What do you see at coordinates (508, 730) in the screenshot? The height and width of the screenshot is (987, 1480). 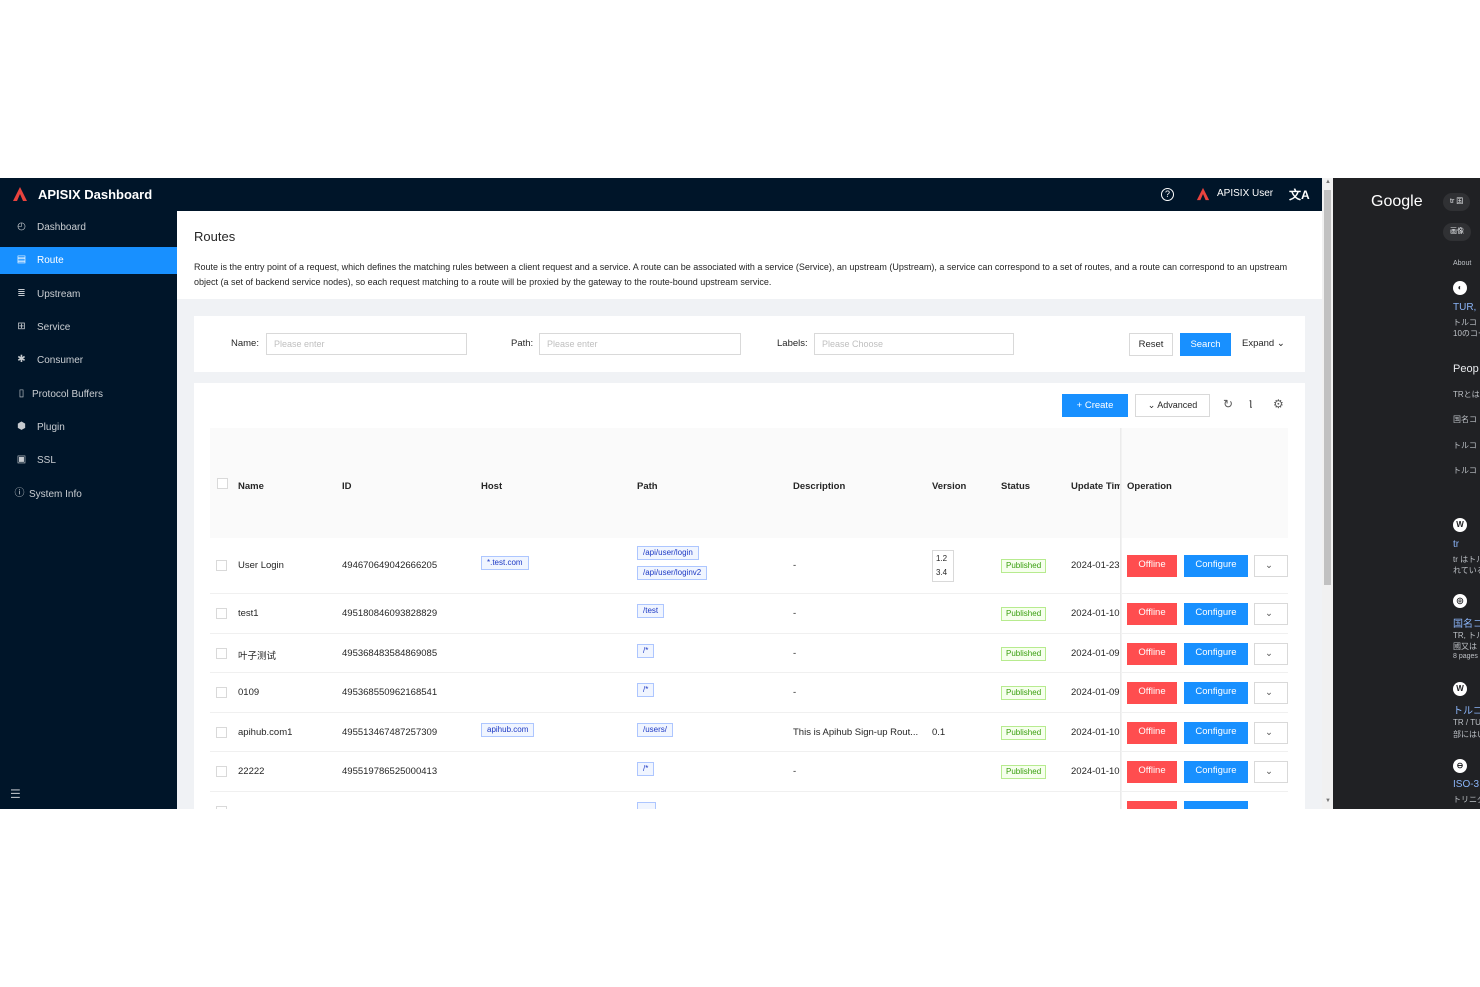 I see `host-tag: apihub.com` at bounding box center [508, 730].